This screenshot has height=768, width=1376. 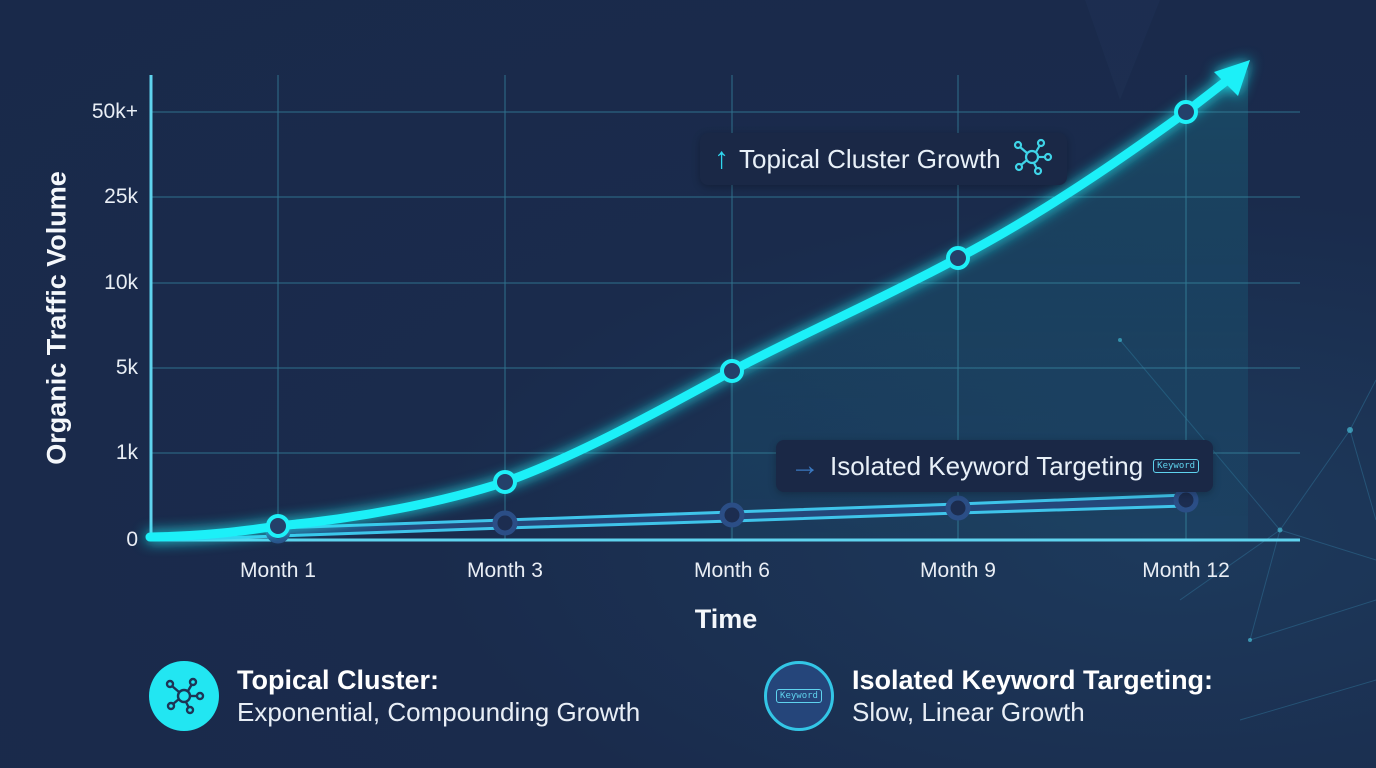 What do you see at coordinates (958, 570) in the screenshot?
I see `x-tick-month-9: Month 9` at bounding box center [958, 570].